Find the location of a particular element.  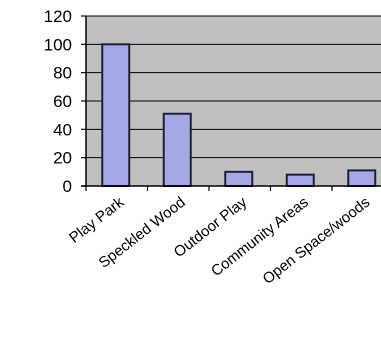

y-tick-label: 120 is located at coordinates (58, 16).